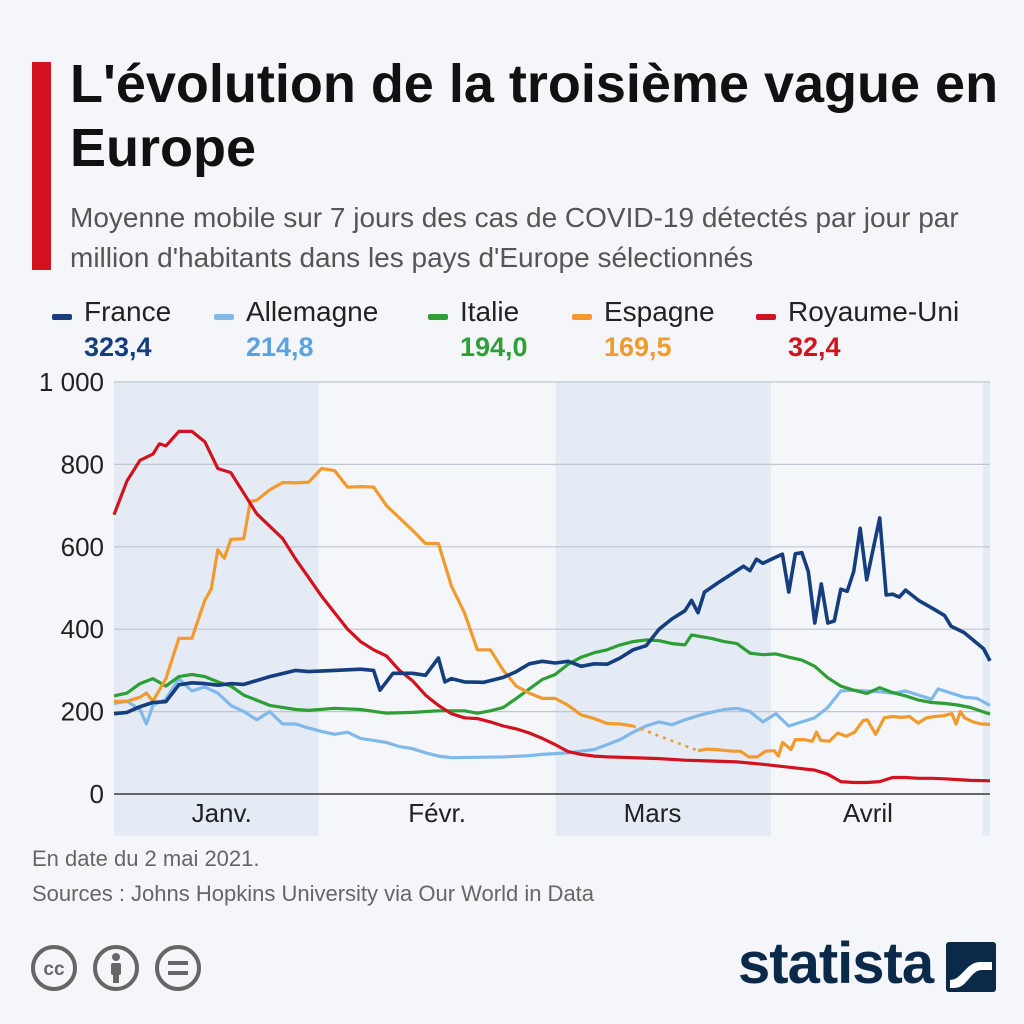  What do you see at coordinates (438, 317) in the screenshot?
I see `legend-swatch-italie` at bounding box center [438, 317].